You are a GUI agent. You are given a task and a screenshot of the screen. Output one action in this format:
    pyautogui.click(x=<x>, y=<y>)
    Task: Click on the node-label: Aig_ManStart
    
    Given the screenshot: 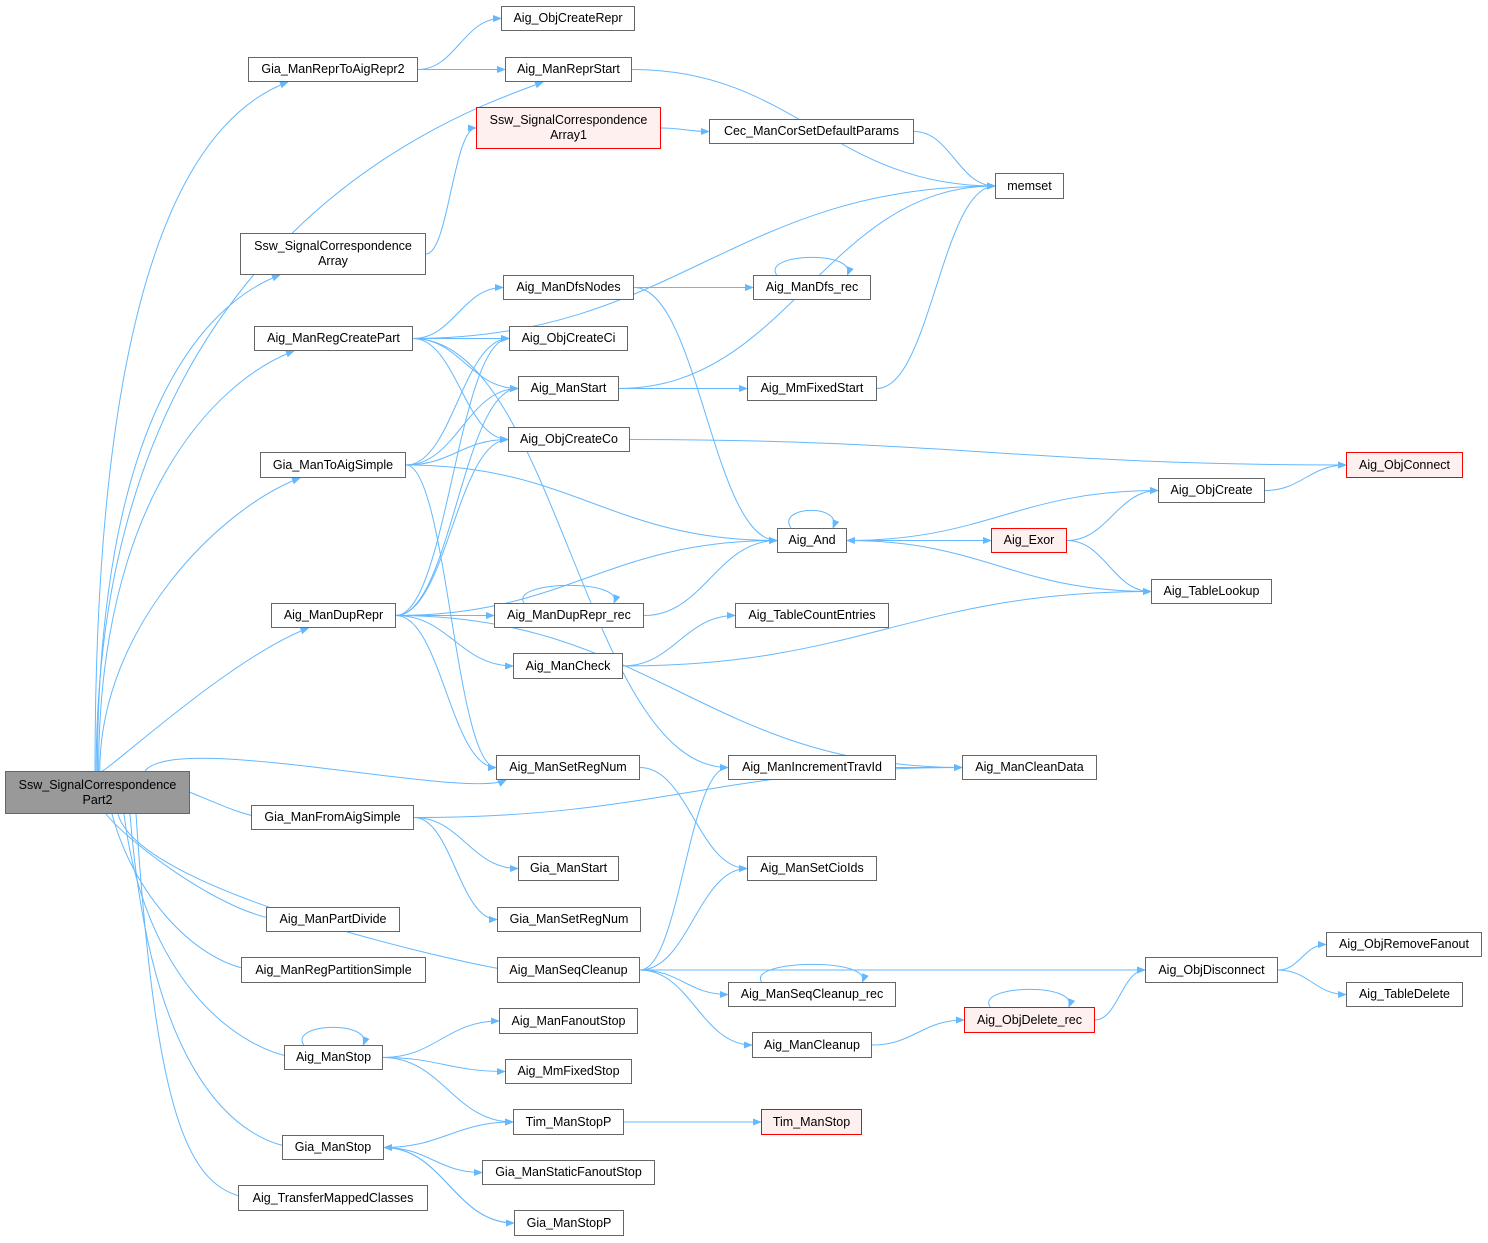 What is the action you would take?
    pyautogui.click(x=568, y=388)
    